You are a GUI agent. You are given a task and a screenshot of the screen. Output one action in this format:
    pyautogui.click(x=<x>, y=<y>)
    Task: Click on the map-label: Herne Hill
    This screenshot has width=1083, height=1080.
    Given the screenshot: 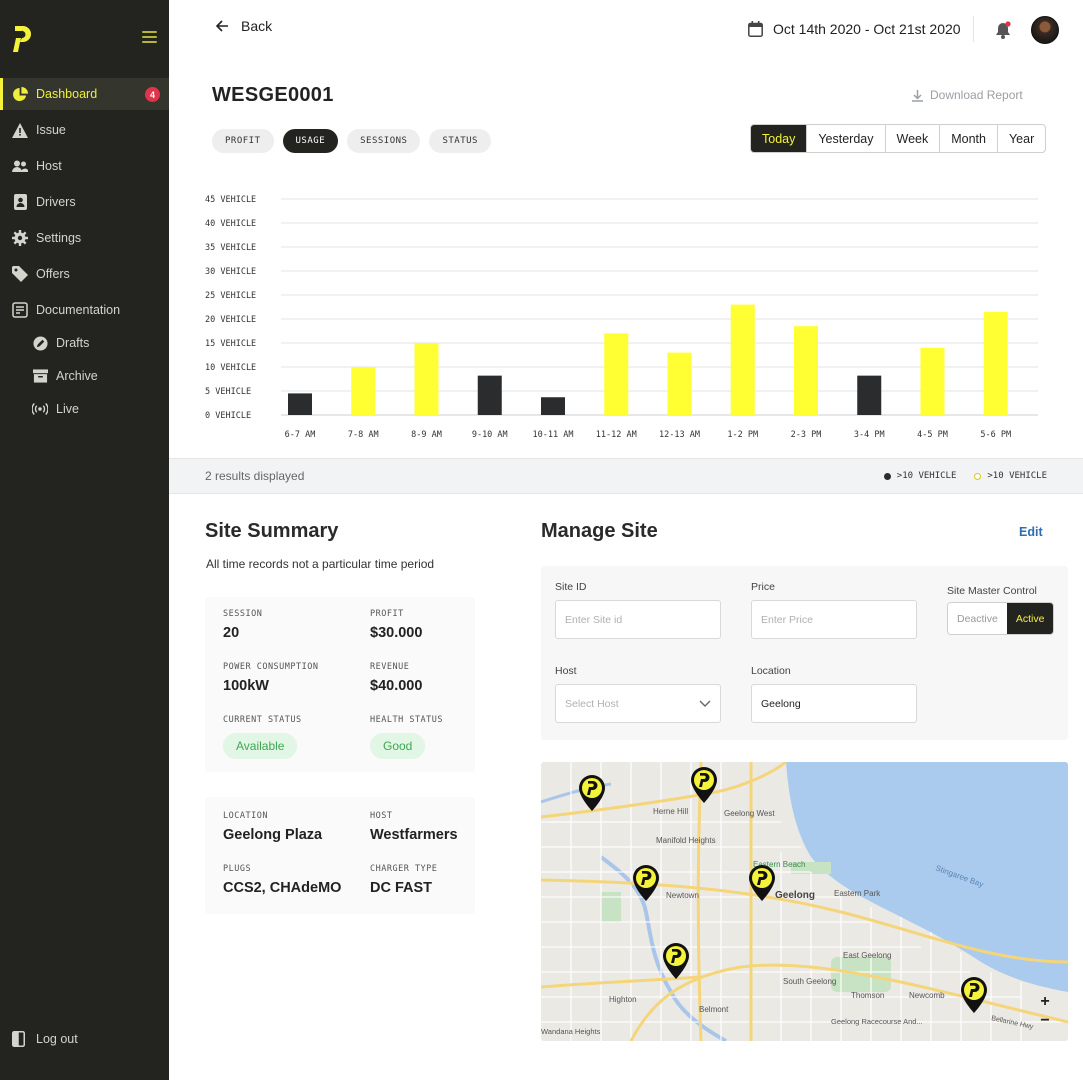 What is the action you would take?
    pyautogui.click(x=670, y=811)
    